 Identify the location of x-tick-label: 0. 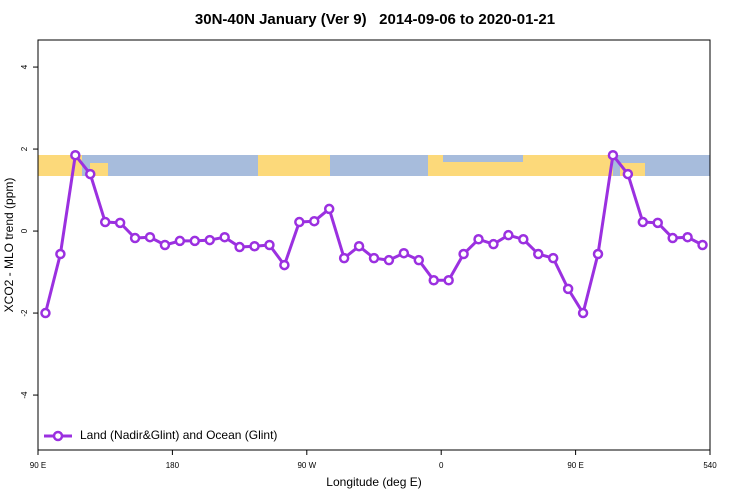
(441, 465).